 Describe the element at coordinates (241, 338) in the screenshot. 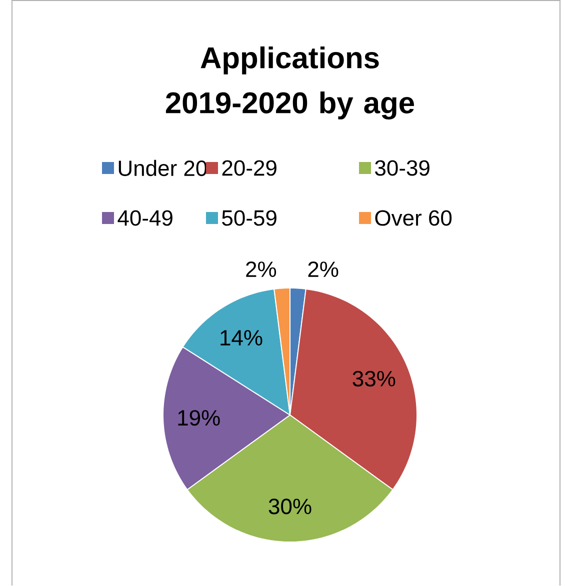

I see `data-label: 14%` at that location.